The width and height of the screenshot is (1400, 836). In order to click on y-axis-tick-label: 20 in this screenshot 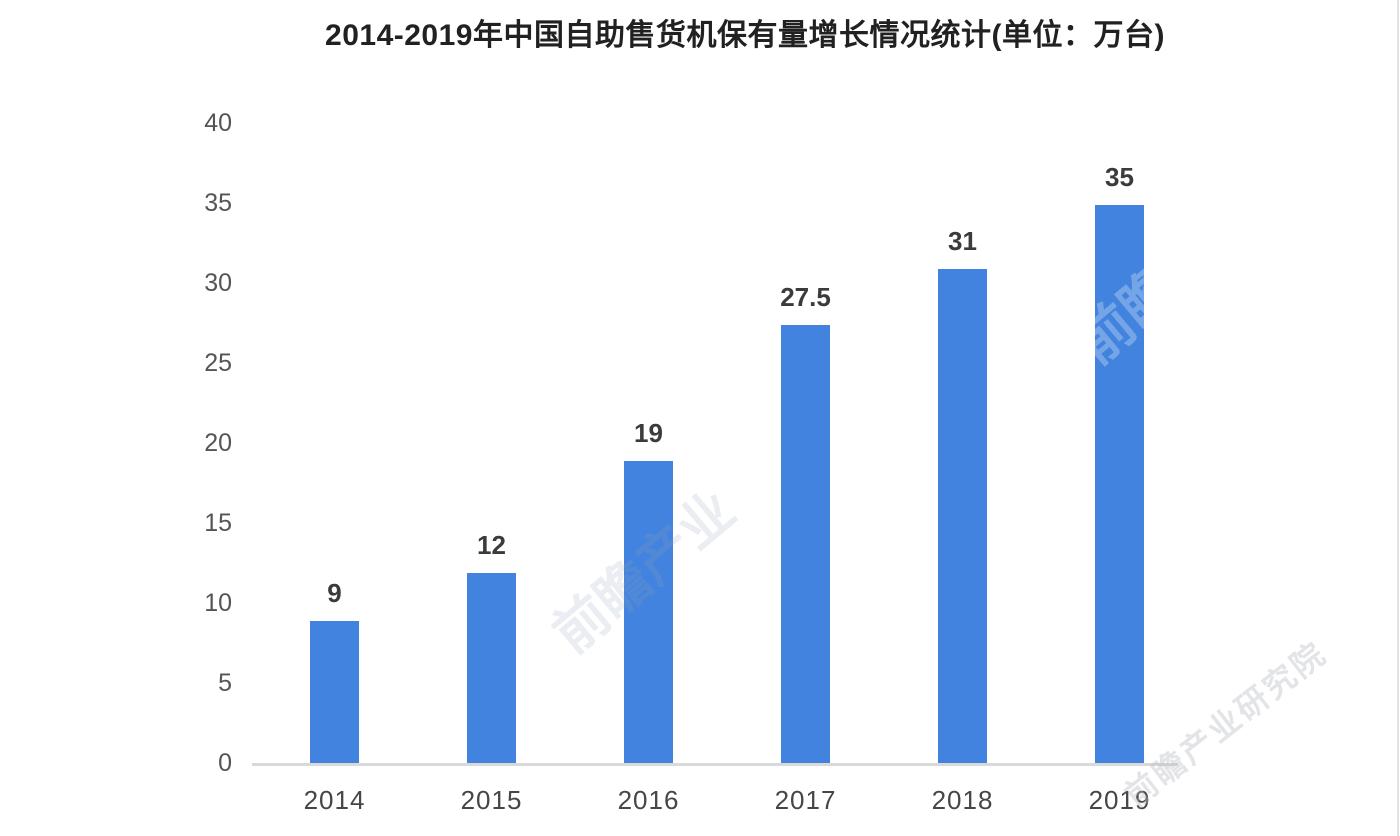, I will do `click(218, 443)`.